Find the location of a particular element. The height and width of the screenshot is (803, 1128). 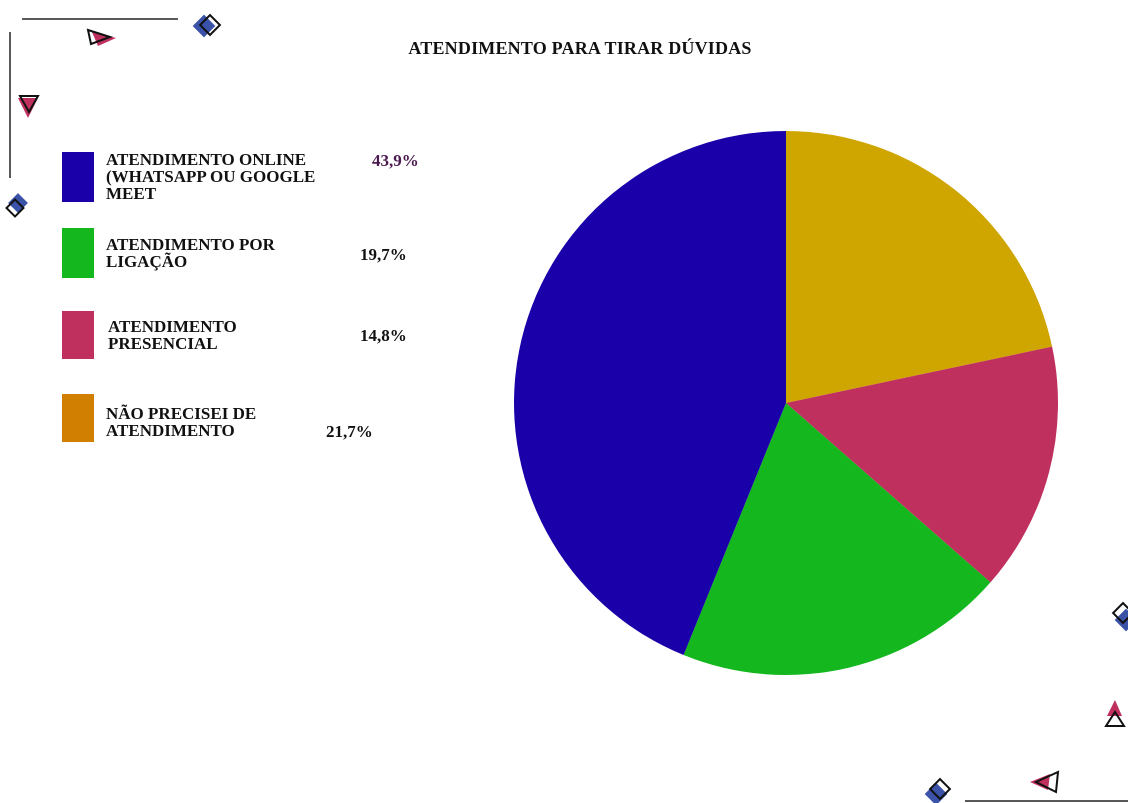

pie-slice-ligacao is located at coordinates (837, 539).